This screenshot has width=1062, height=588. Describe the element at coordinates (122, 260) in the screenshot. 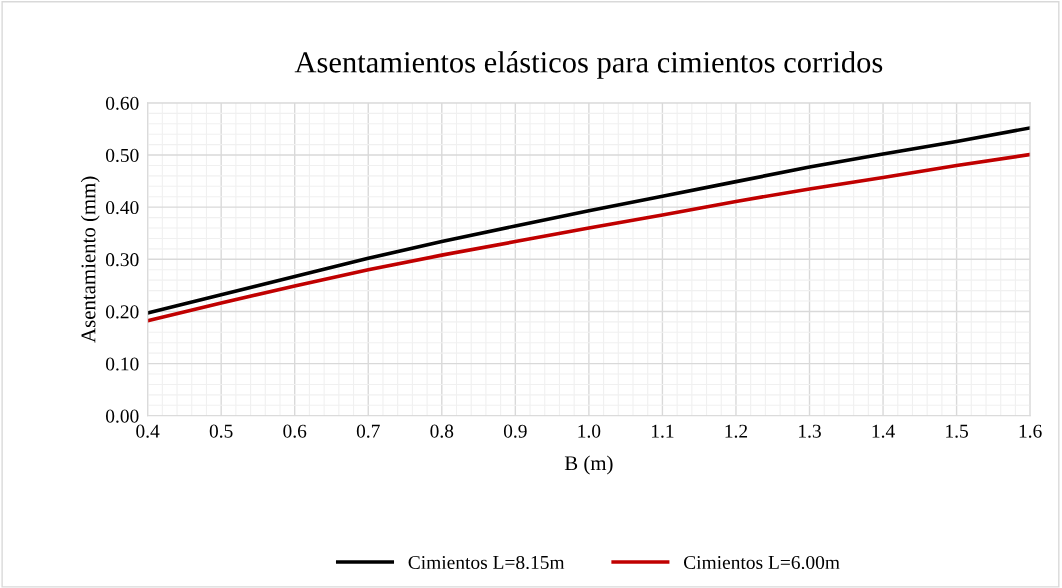

I see `y-tick-label: 0.30` at that location.